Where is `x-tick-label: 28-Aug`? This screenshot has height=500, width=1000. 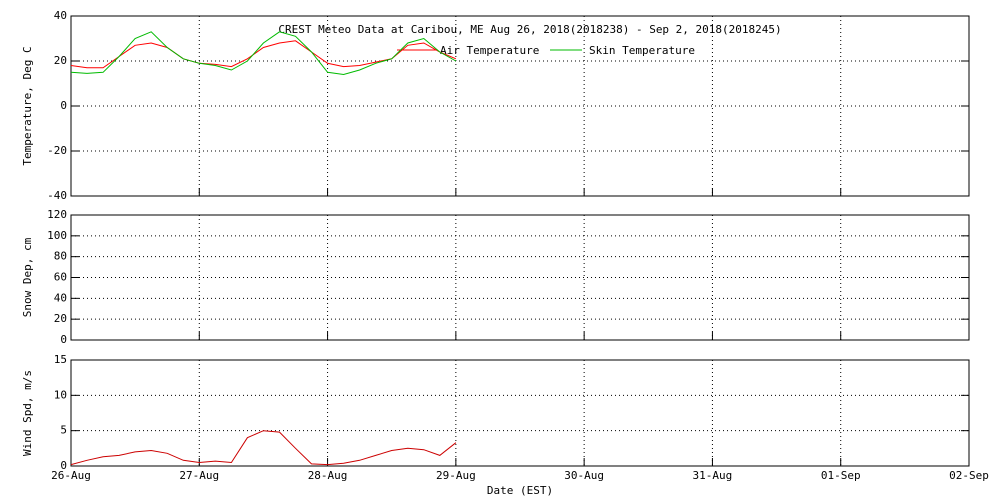
x-tick-label: 28-Aug is located at coordinates (328, 475).